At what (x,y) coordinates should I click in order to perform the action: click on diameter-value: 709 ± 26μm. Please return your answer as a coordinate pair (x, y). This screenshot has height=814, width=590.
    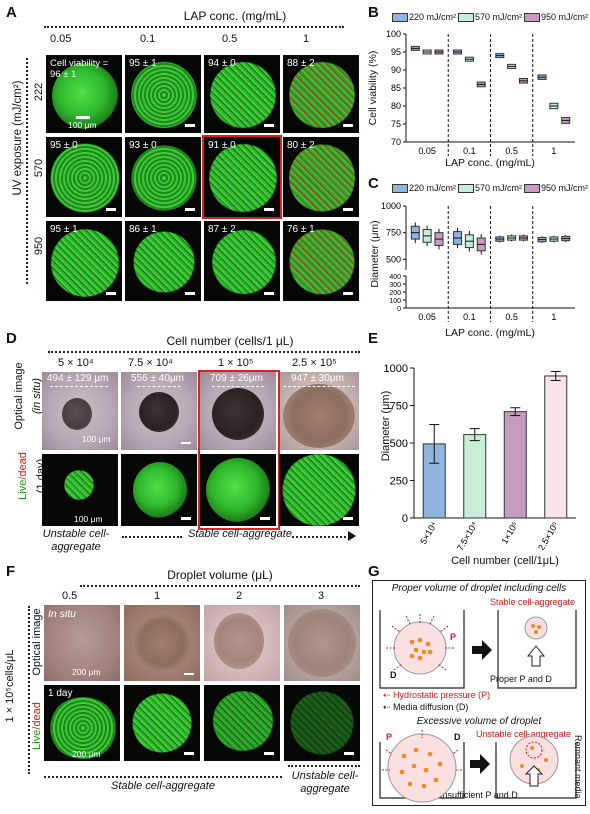
    Looking at the image, I should click on (236, 378).